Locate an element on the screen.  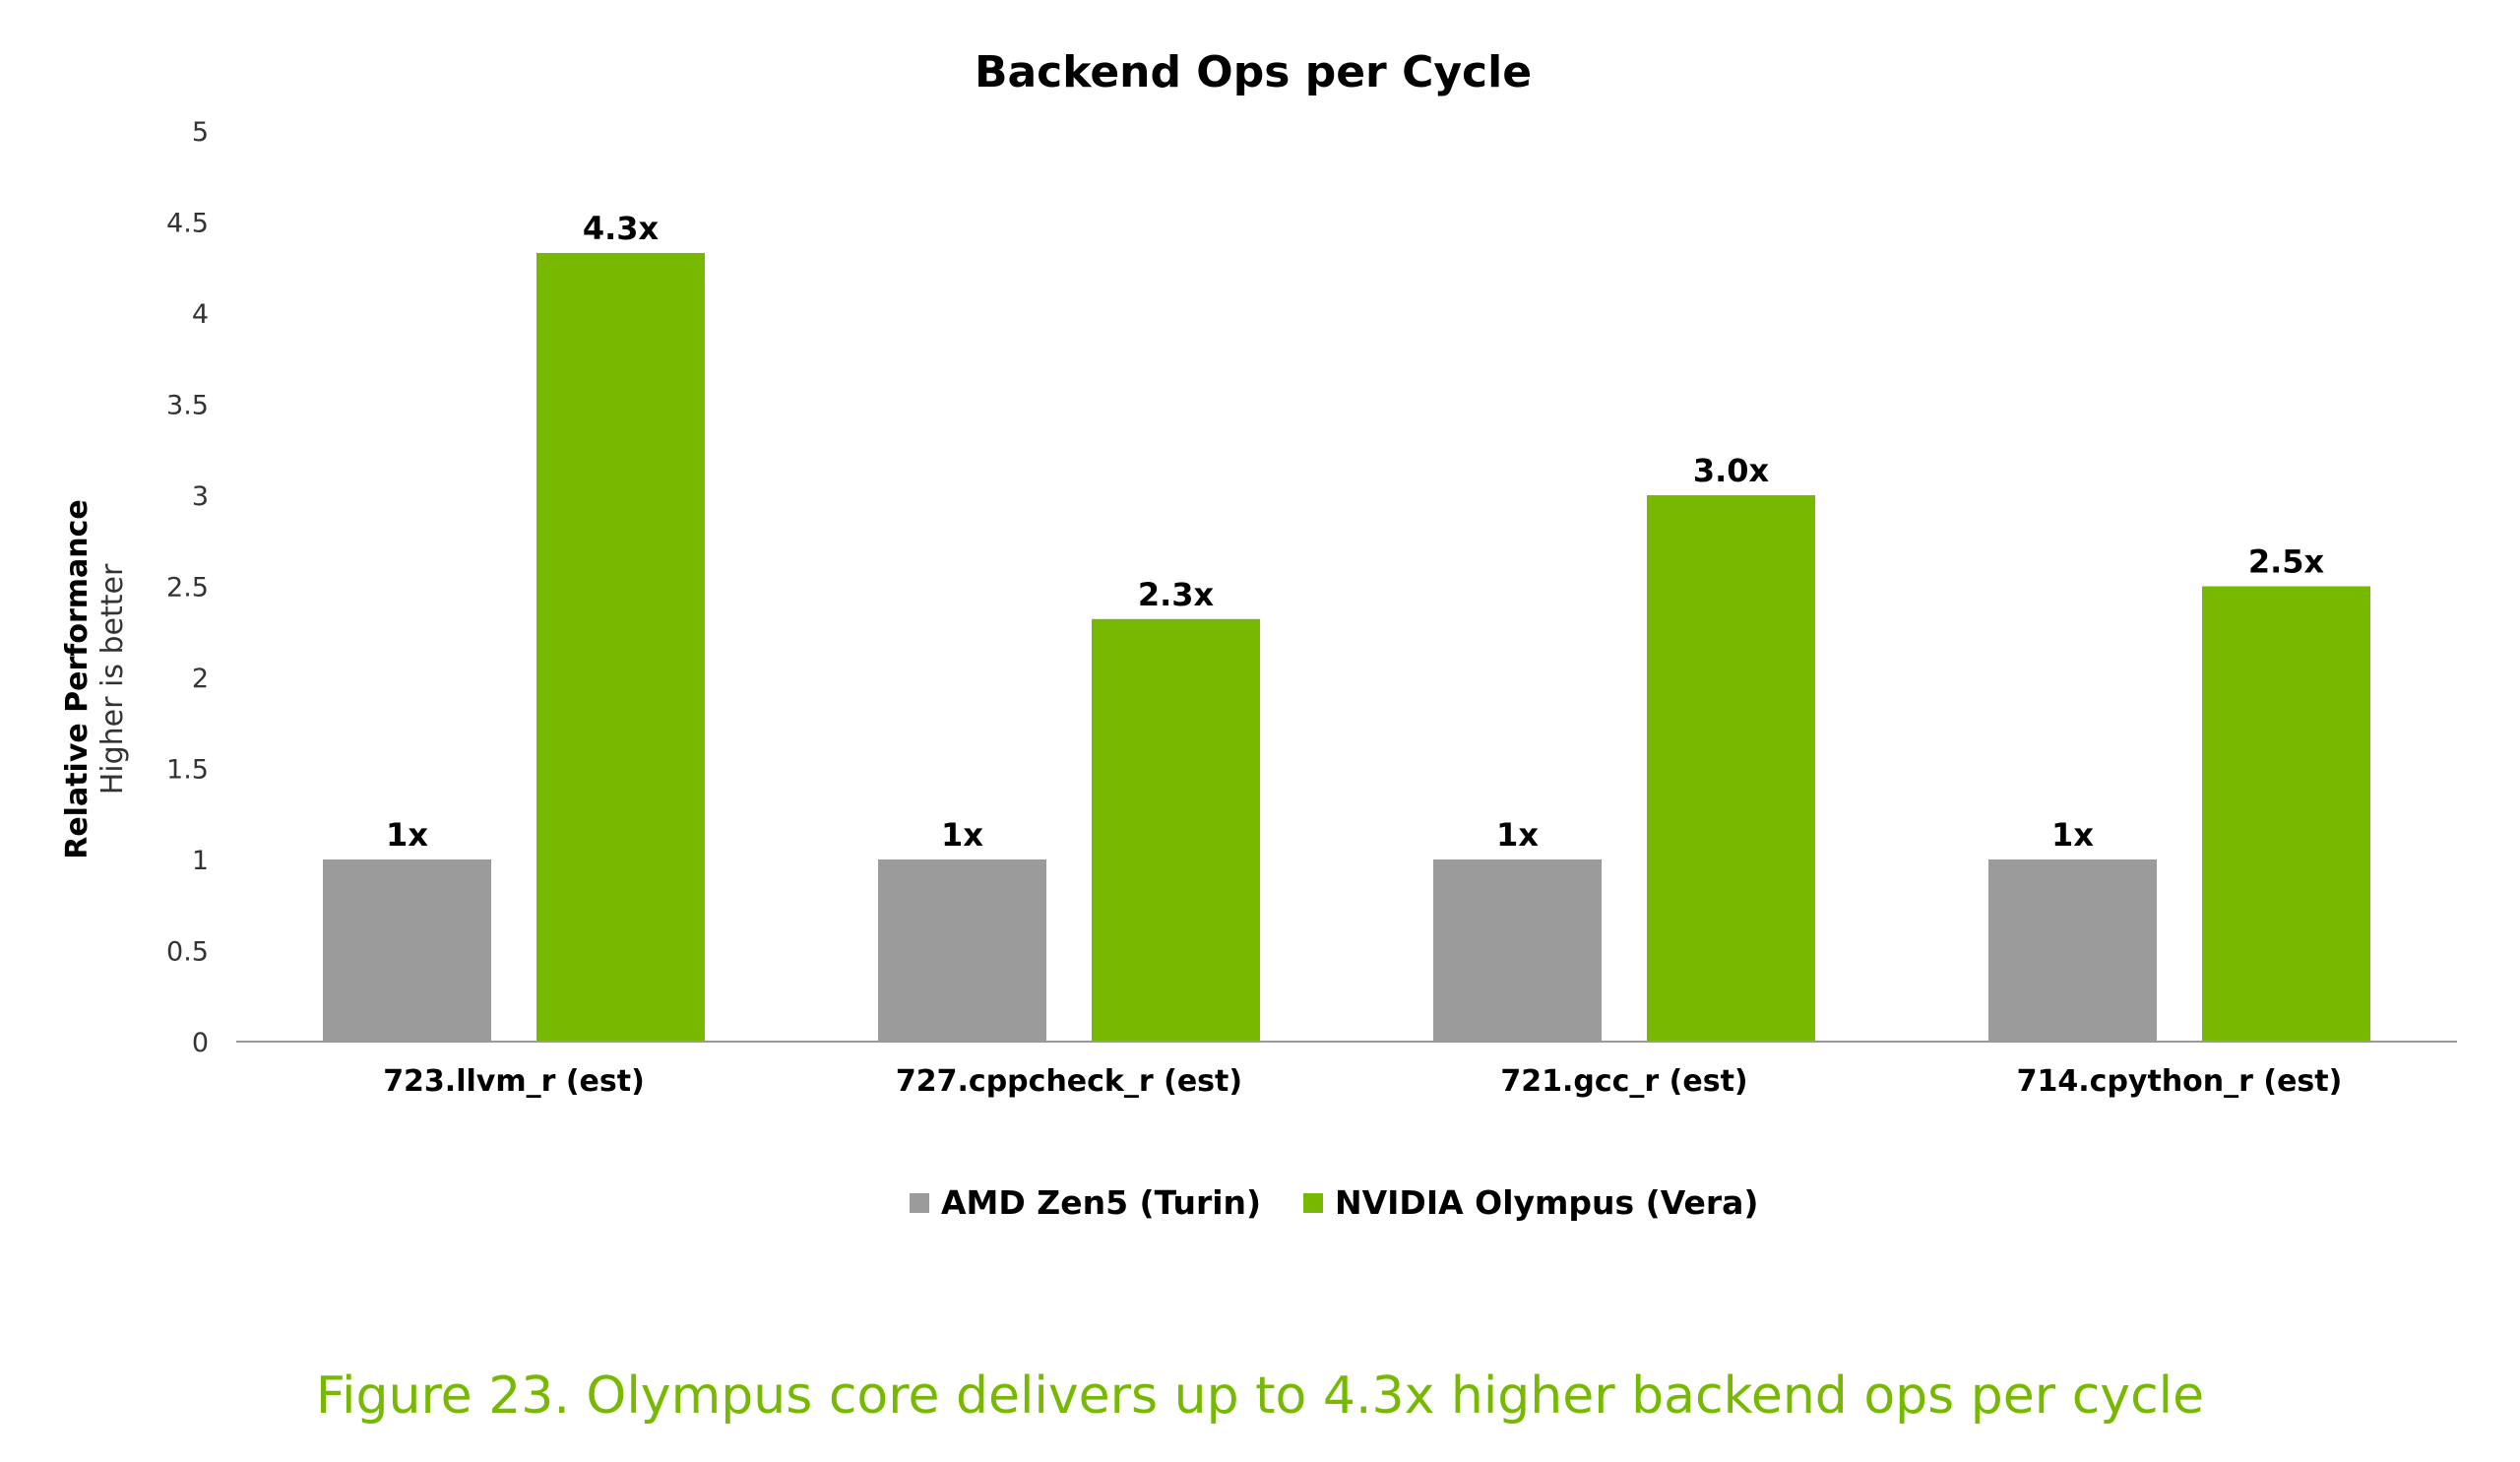
y-tick-label: 3 is located at coordinates (200, 496).